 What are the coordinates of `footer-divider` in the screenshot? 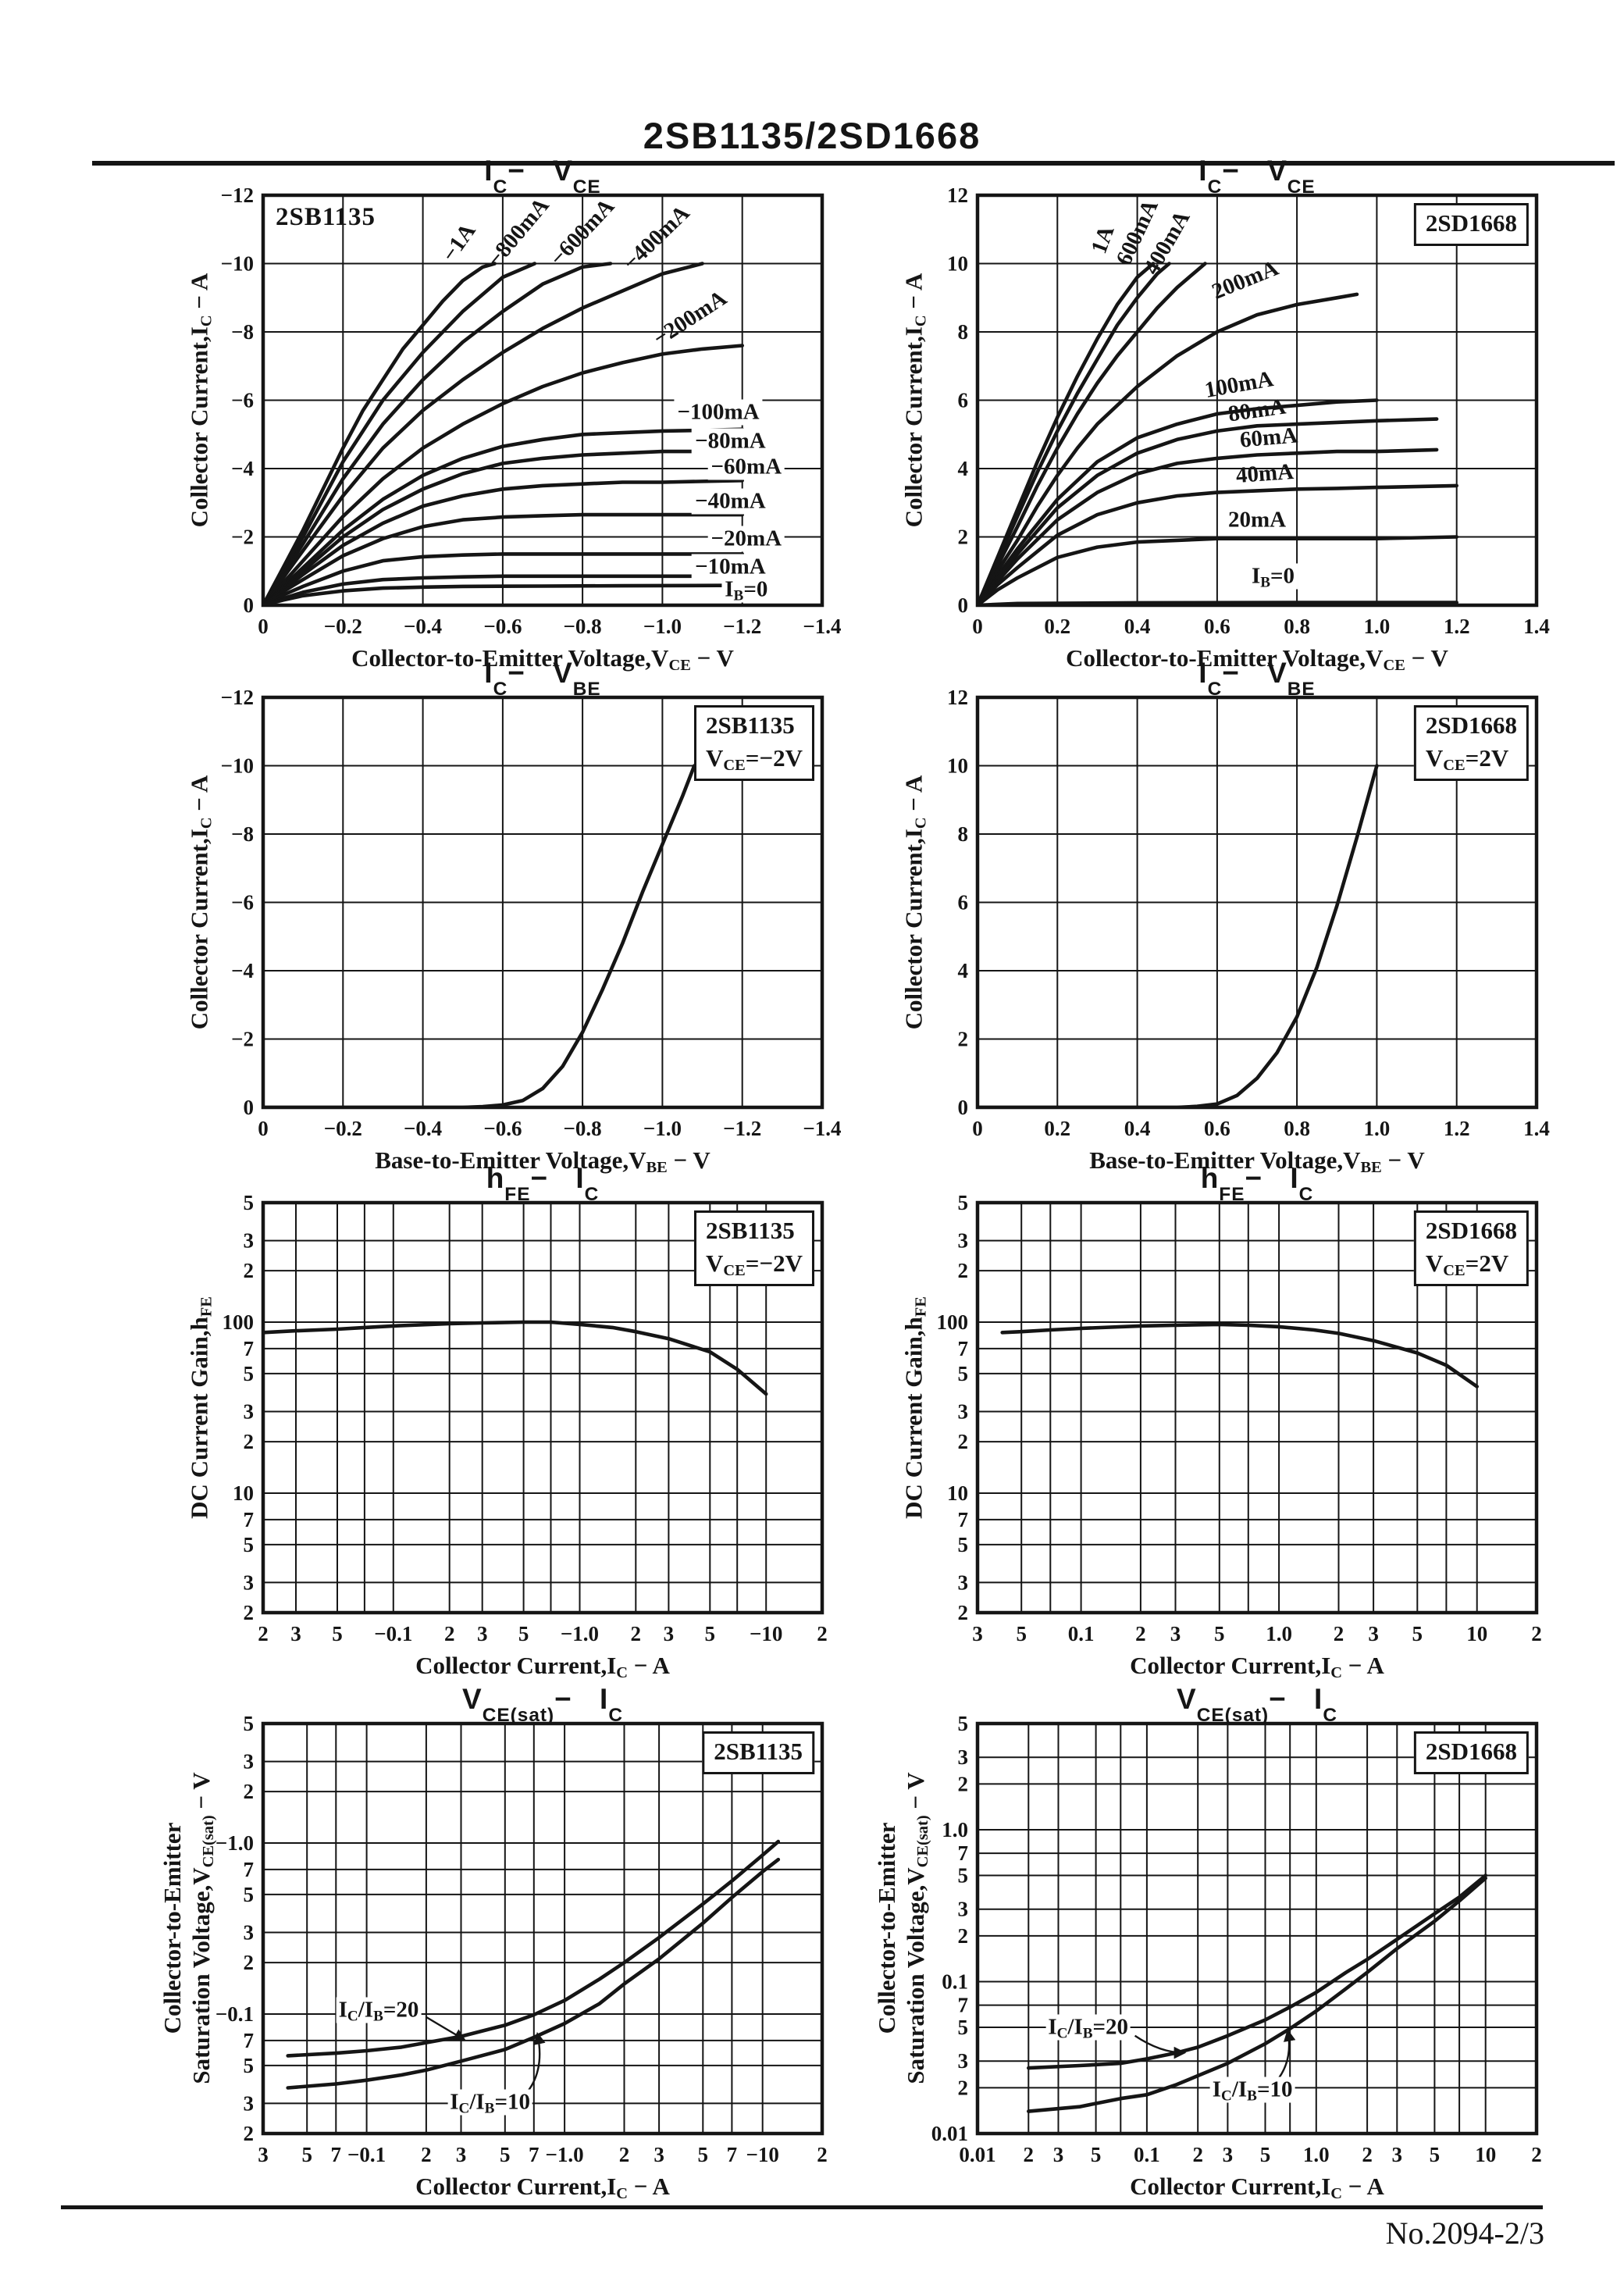 It's located at (802, 2207).